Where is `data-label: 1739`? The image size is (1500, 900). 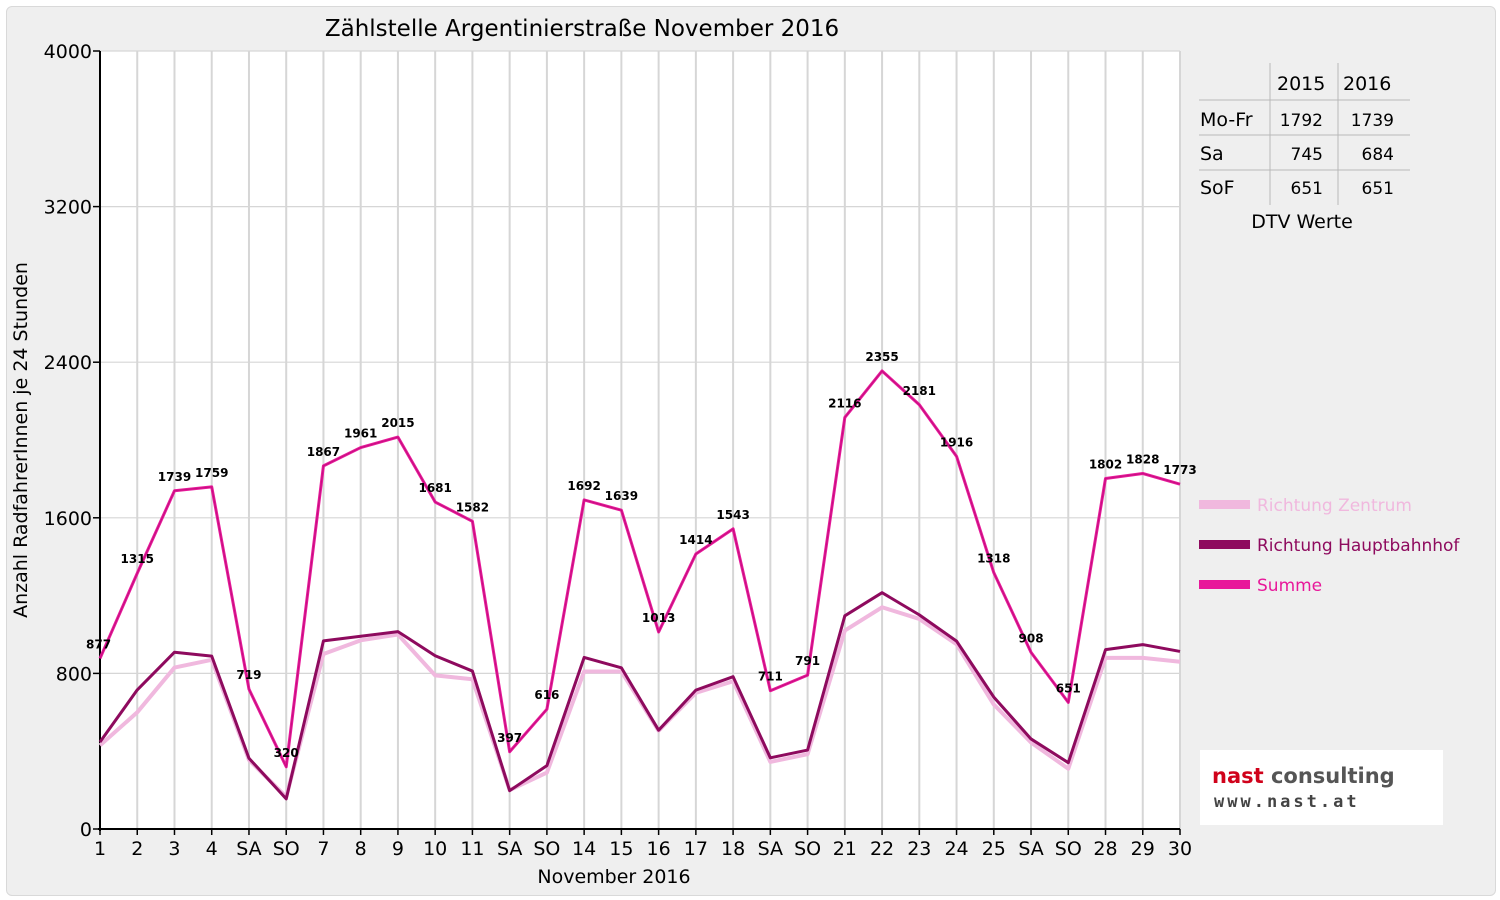
data-label: 1739 is located at coordinates (174, 477).